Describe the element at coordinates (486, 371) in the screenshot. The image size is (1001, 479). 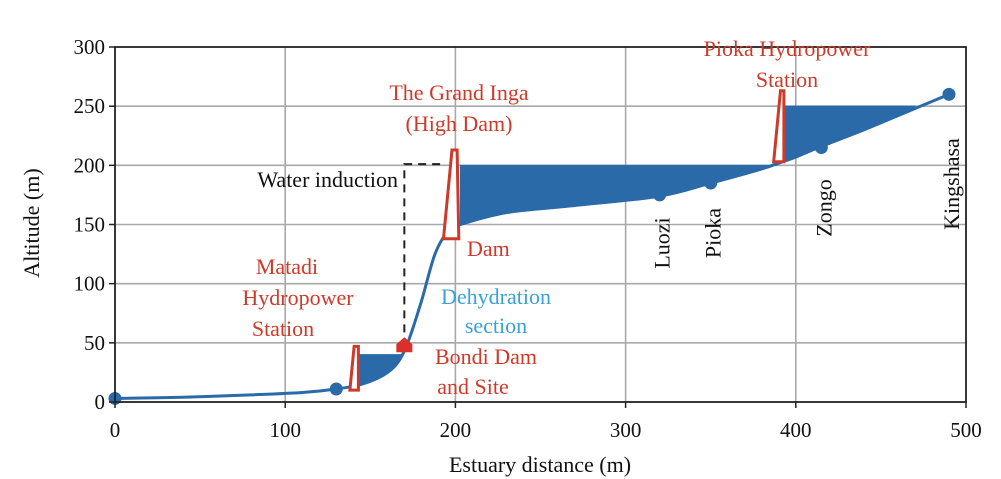
I see `bondi-label: Bondi Dam and Site` at that location.